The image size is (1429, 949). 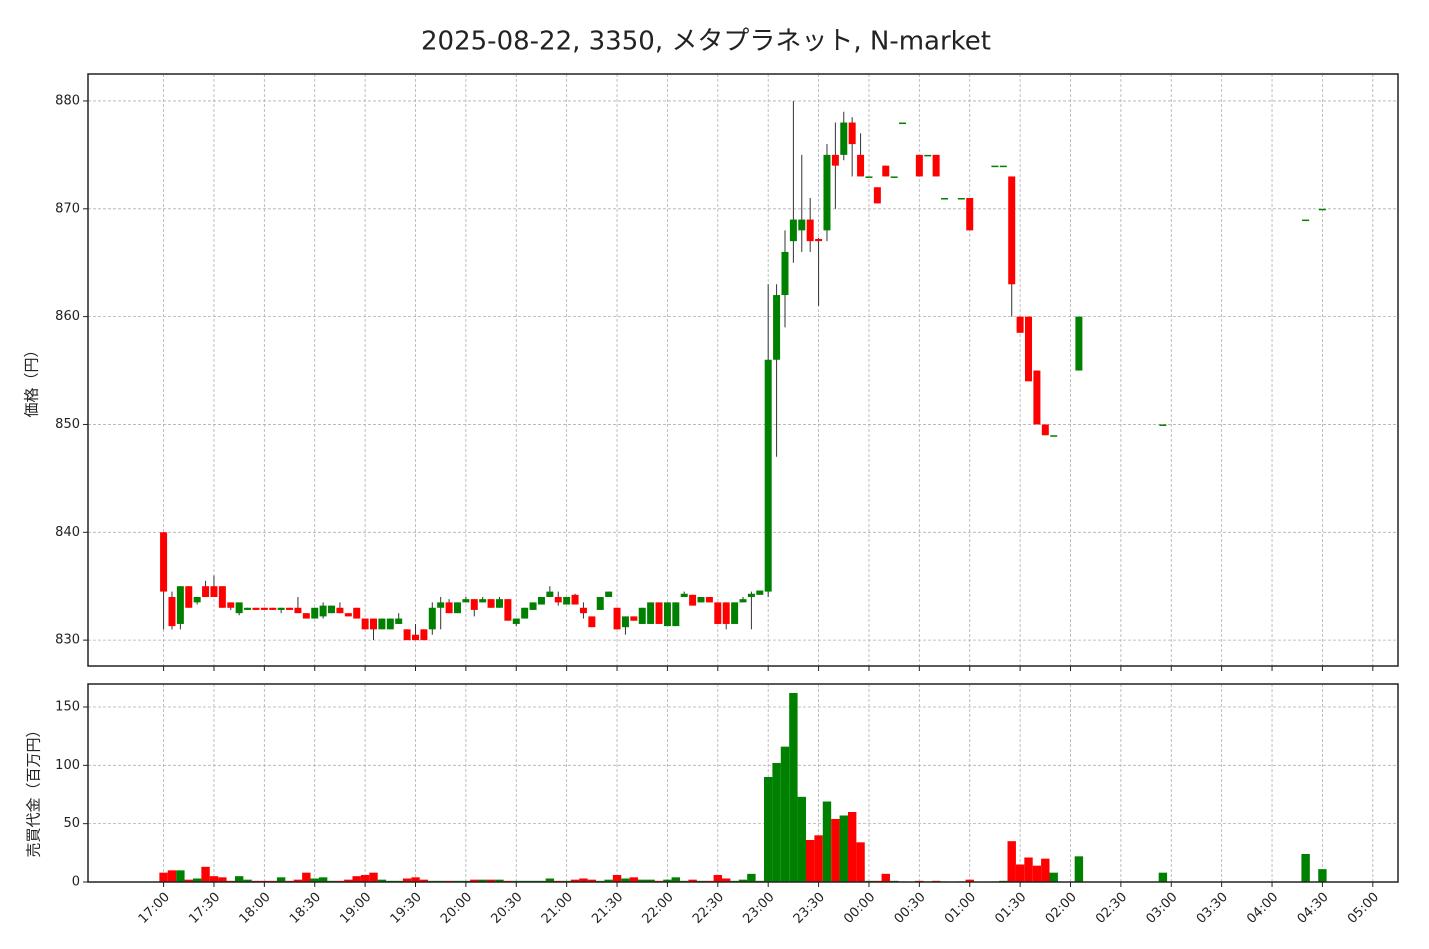 I want to click on x-tick-label: 00:30, so click(x=910, y=908).